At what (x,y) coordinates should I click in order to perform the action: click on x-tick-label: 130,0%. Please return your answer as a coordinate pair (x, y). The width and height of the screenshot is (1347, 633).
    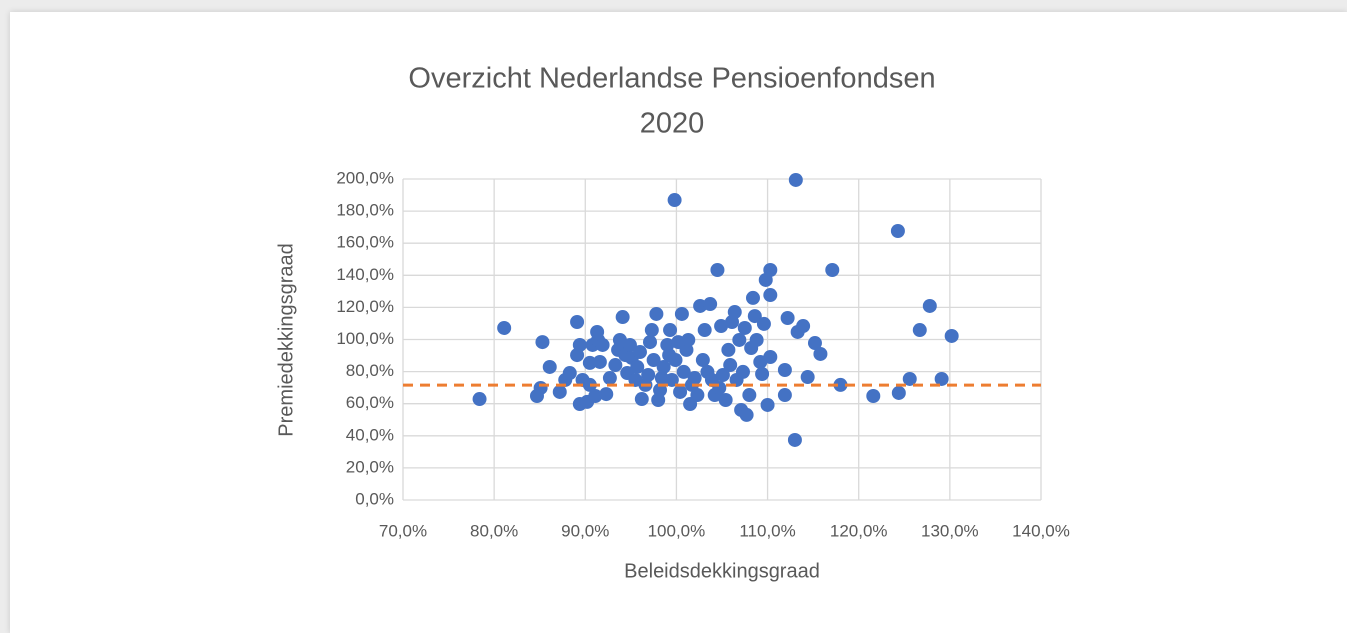
    Looking at the image, I should click on (950, 530).